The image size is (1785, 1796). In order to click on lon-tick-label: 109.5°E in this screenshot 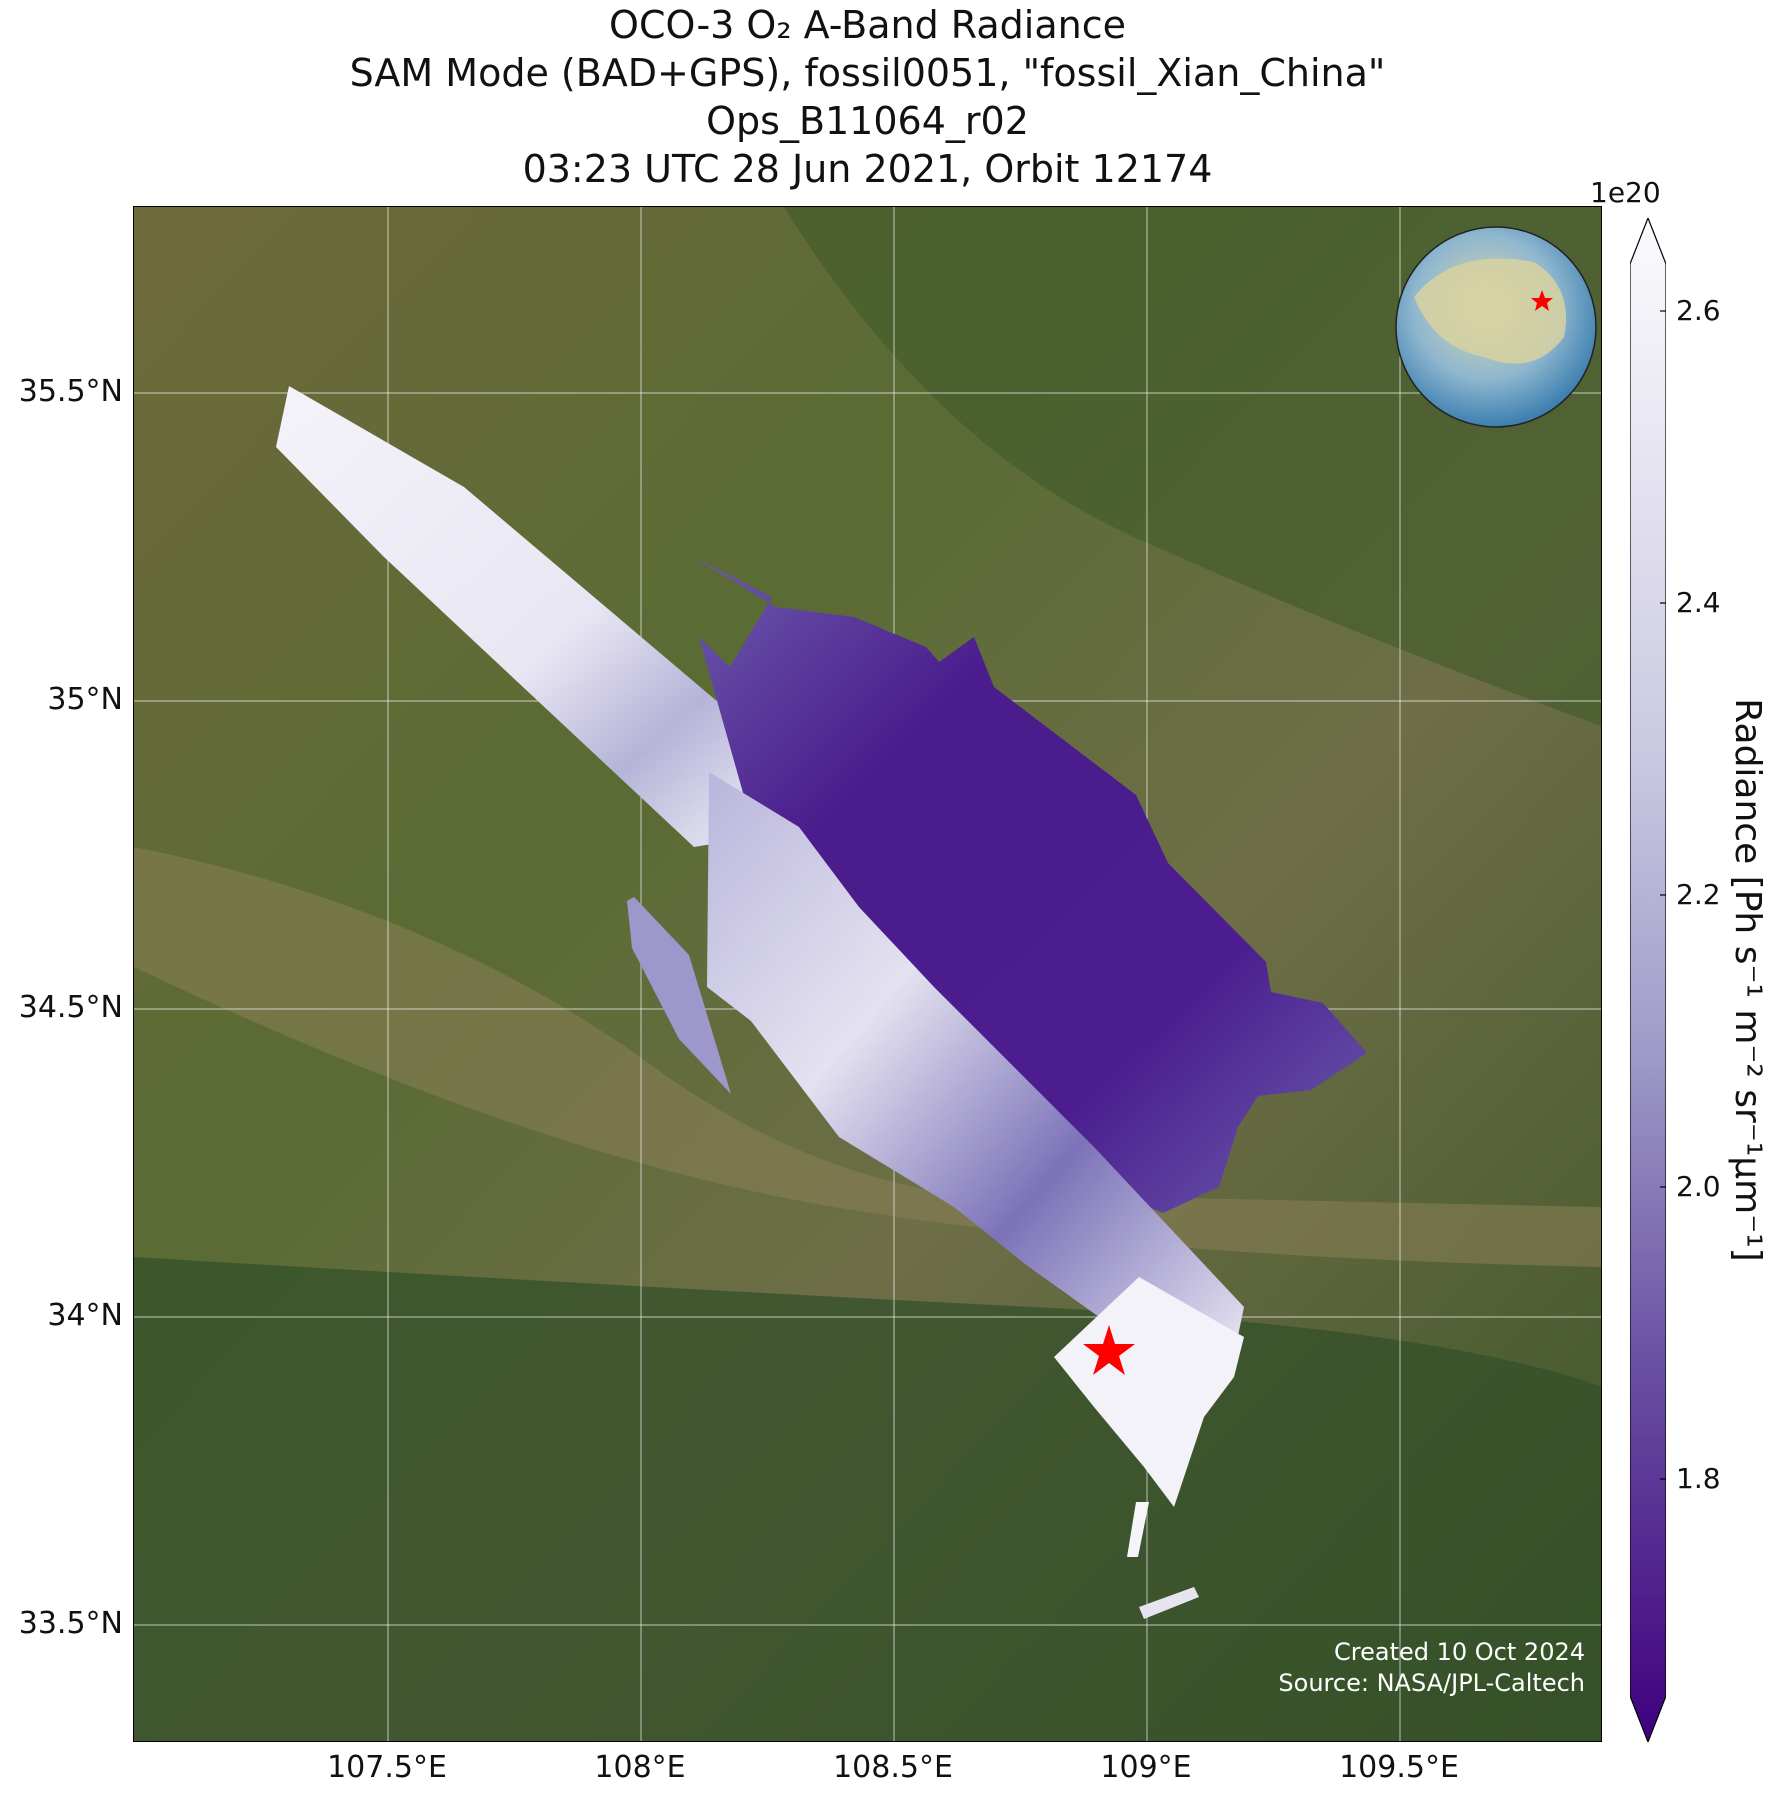, I will do `click(1399, 1767)`.